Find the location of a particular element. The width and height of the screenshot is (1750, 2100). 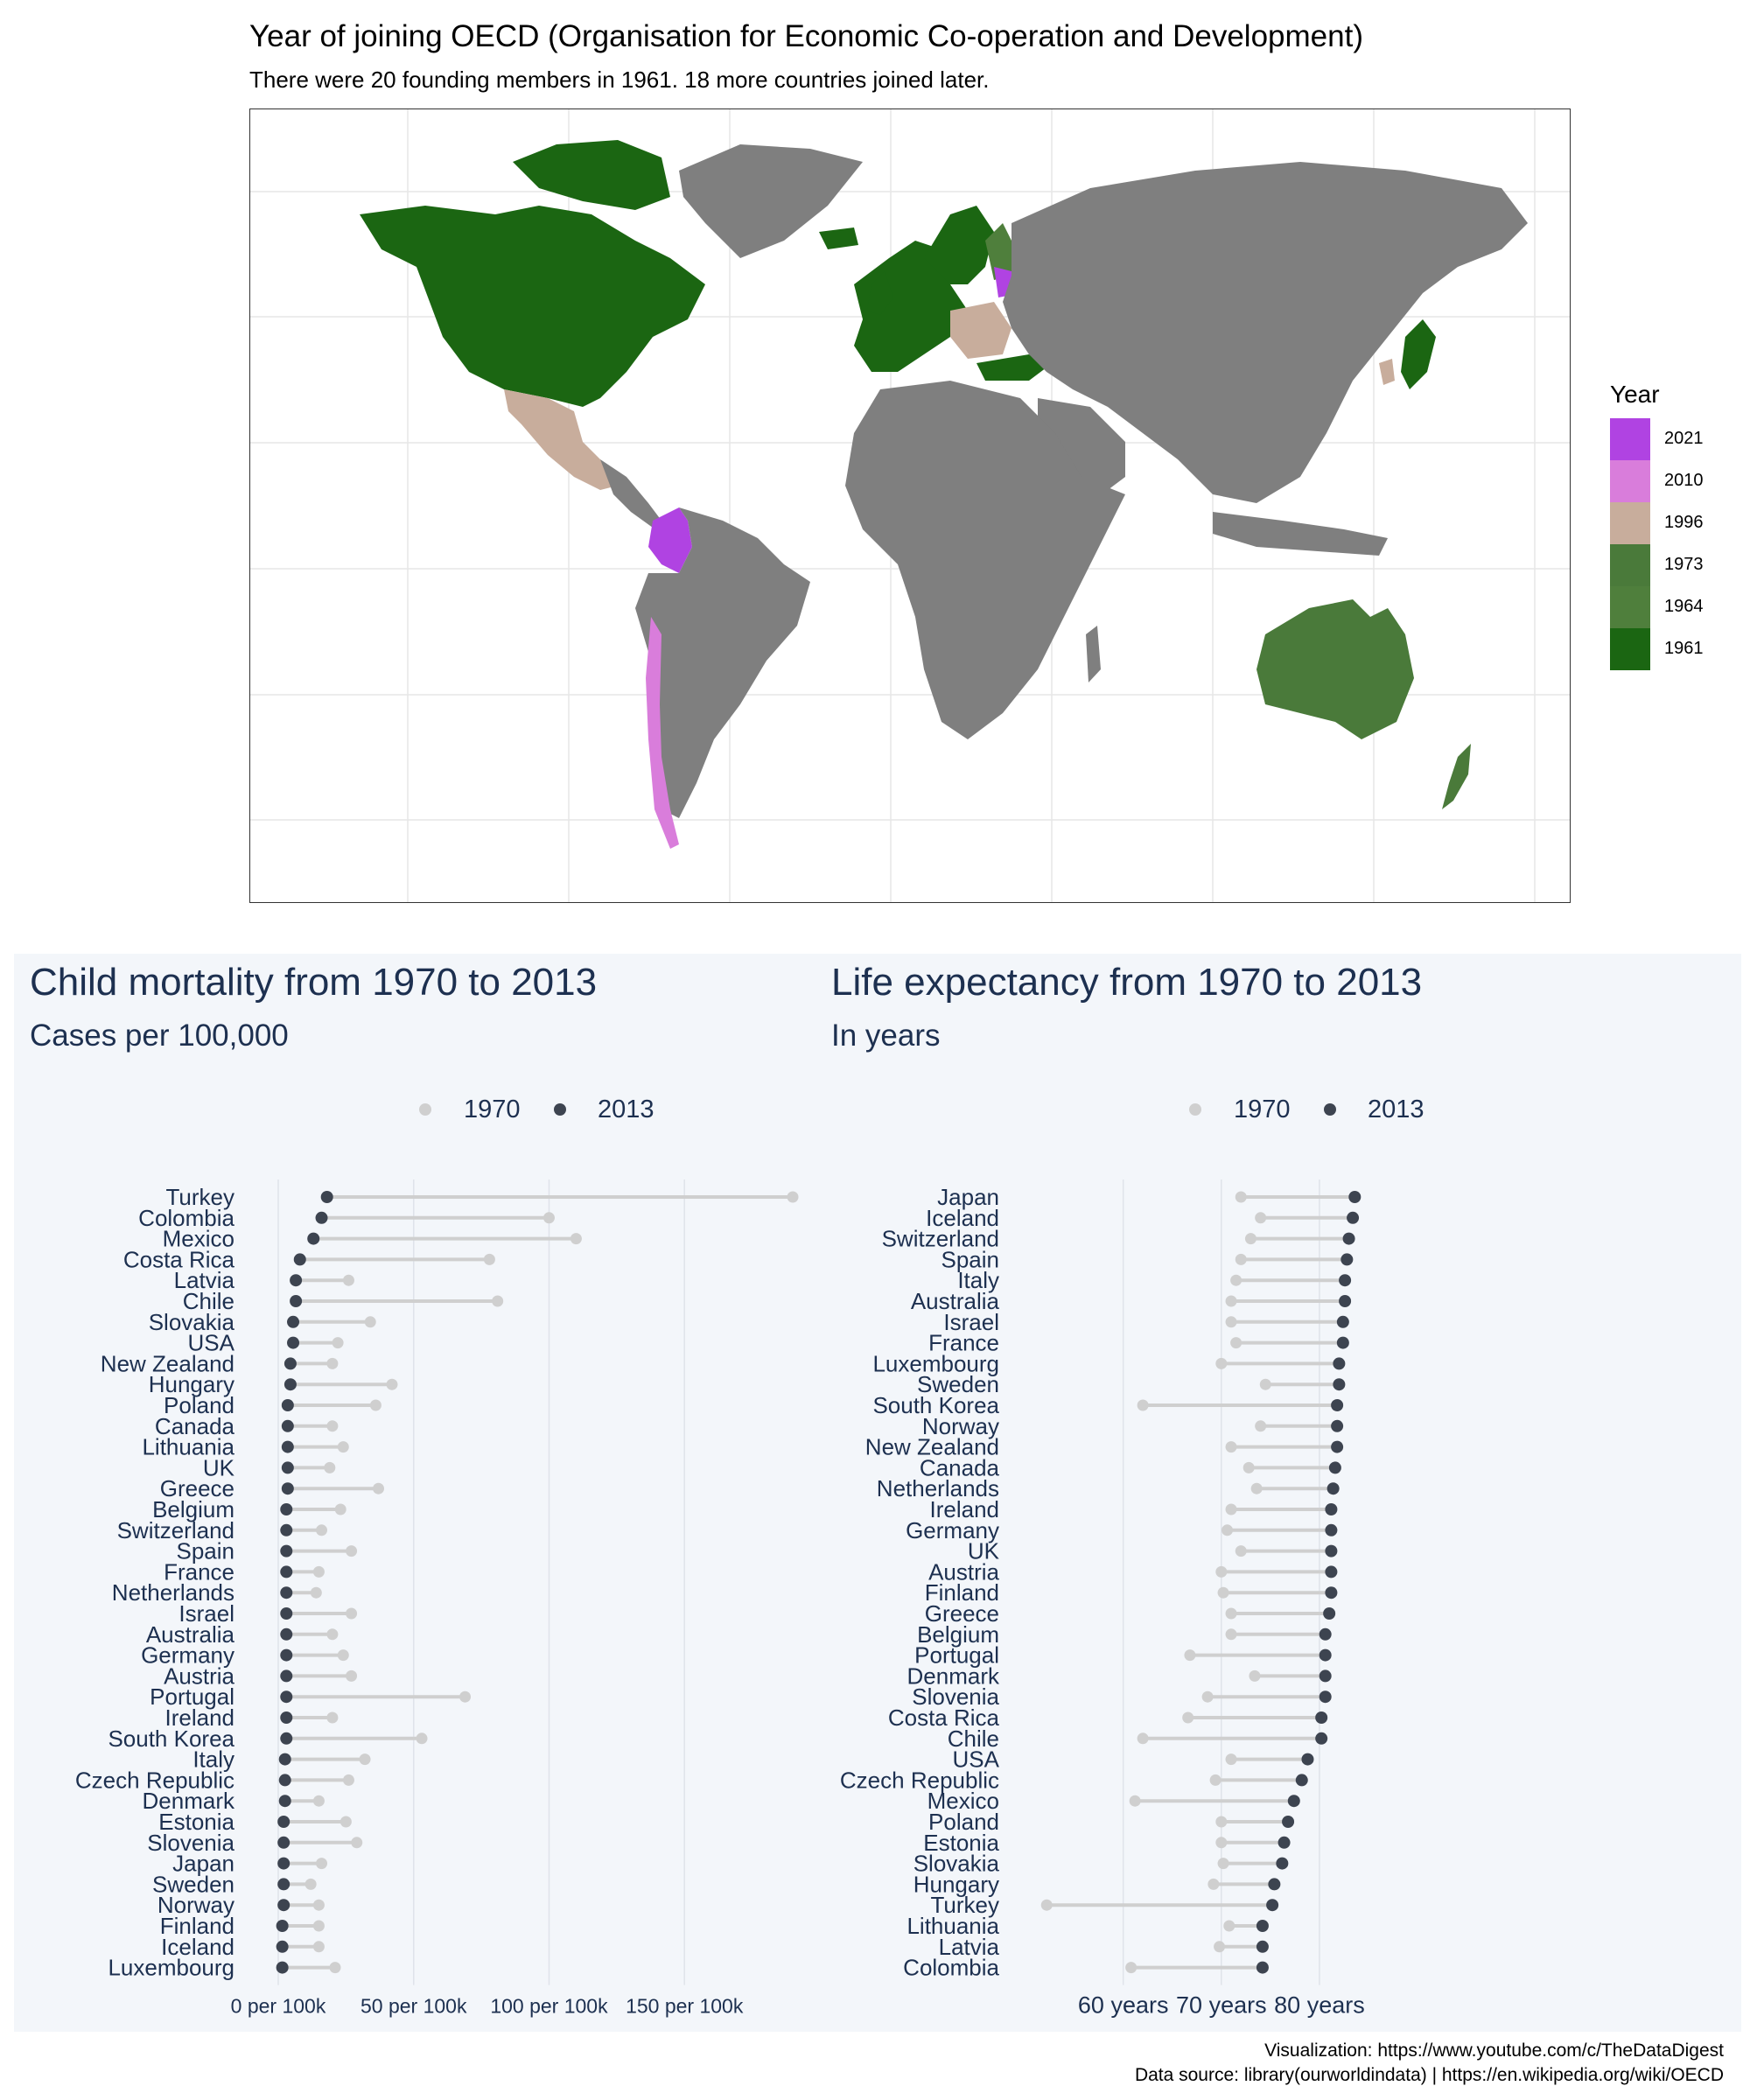

x-tick-label: 150 per 100k is located at coordinates (685, 2006).